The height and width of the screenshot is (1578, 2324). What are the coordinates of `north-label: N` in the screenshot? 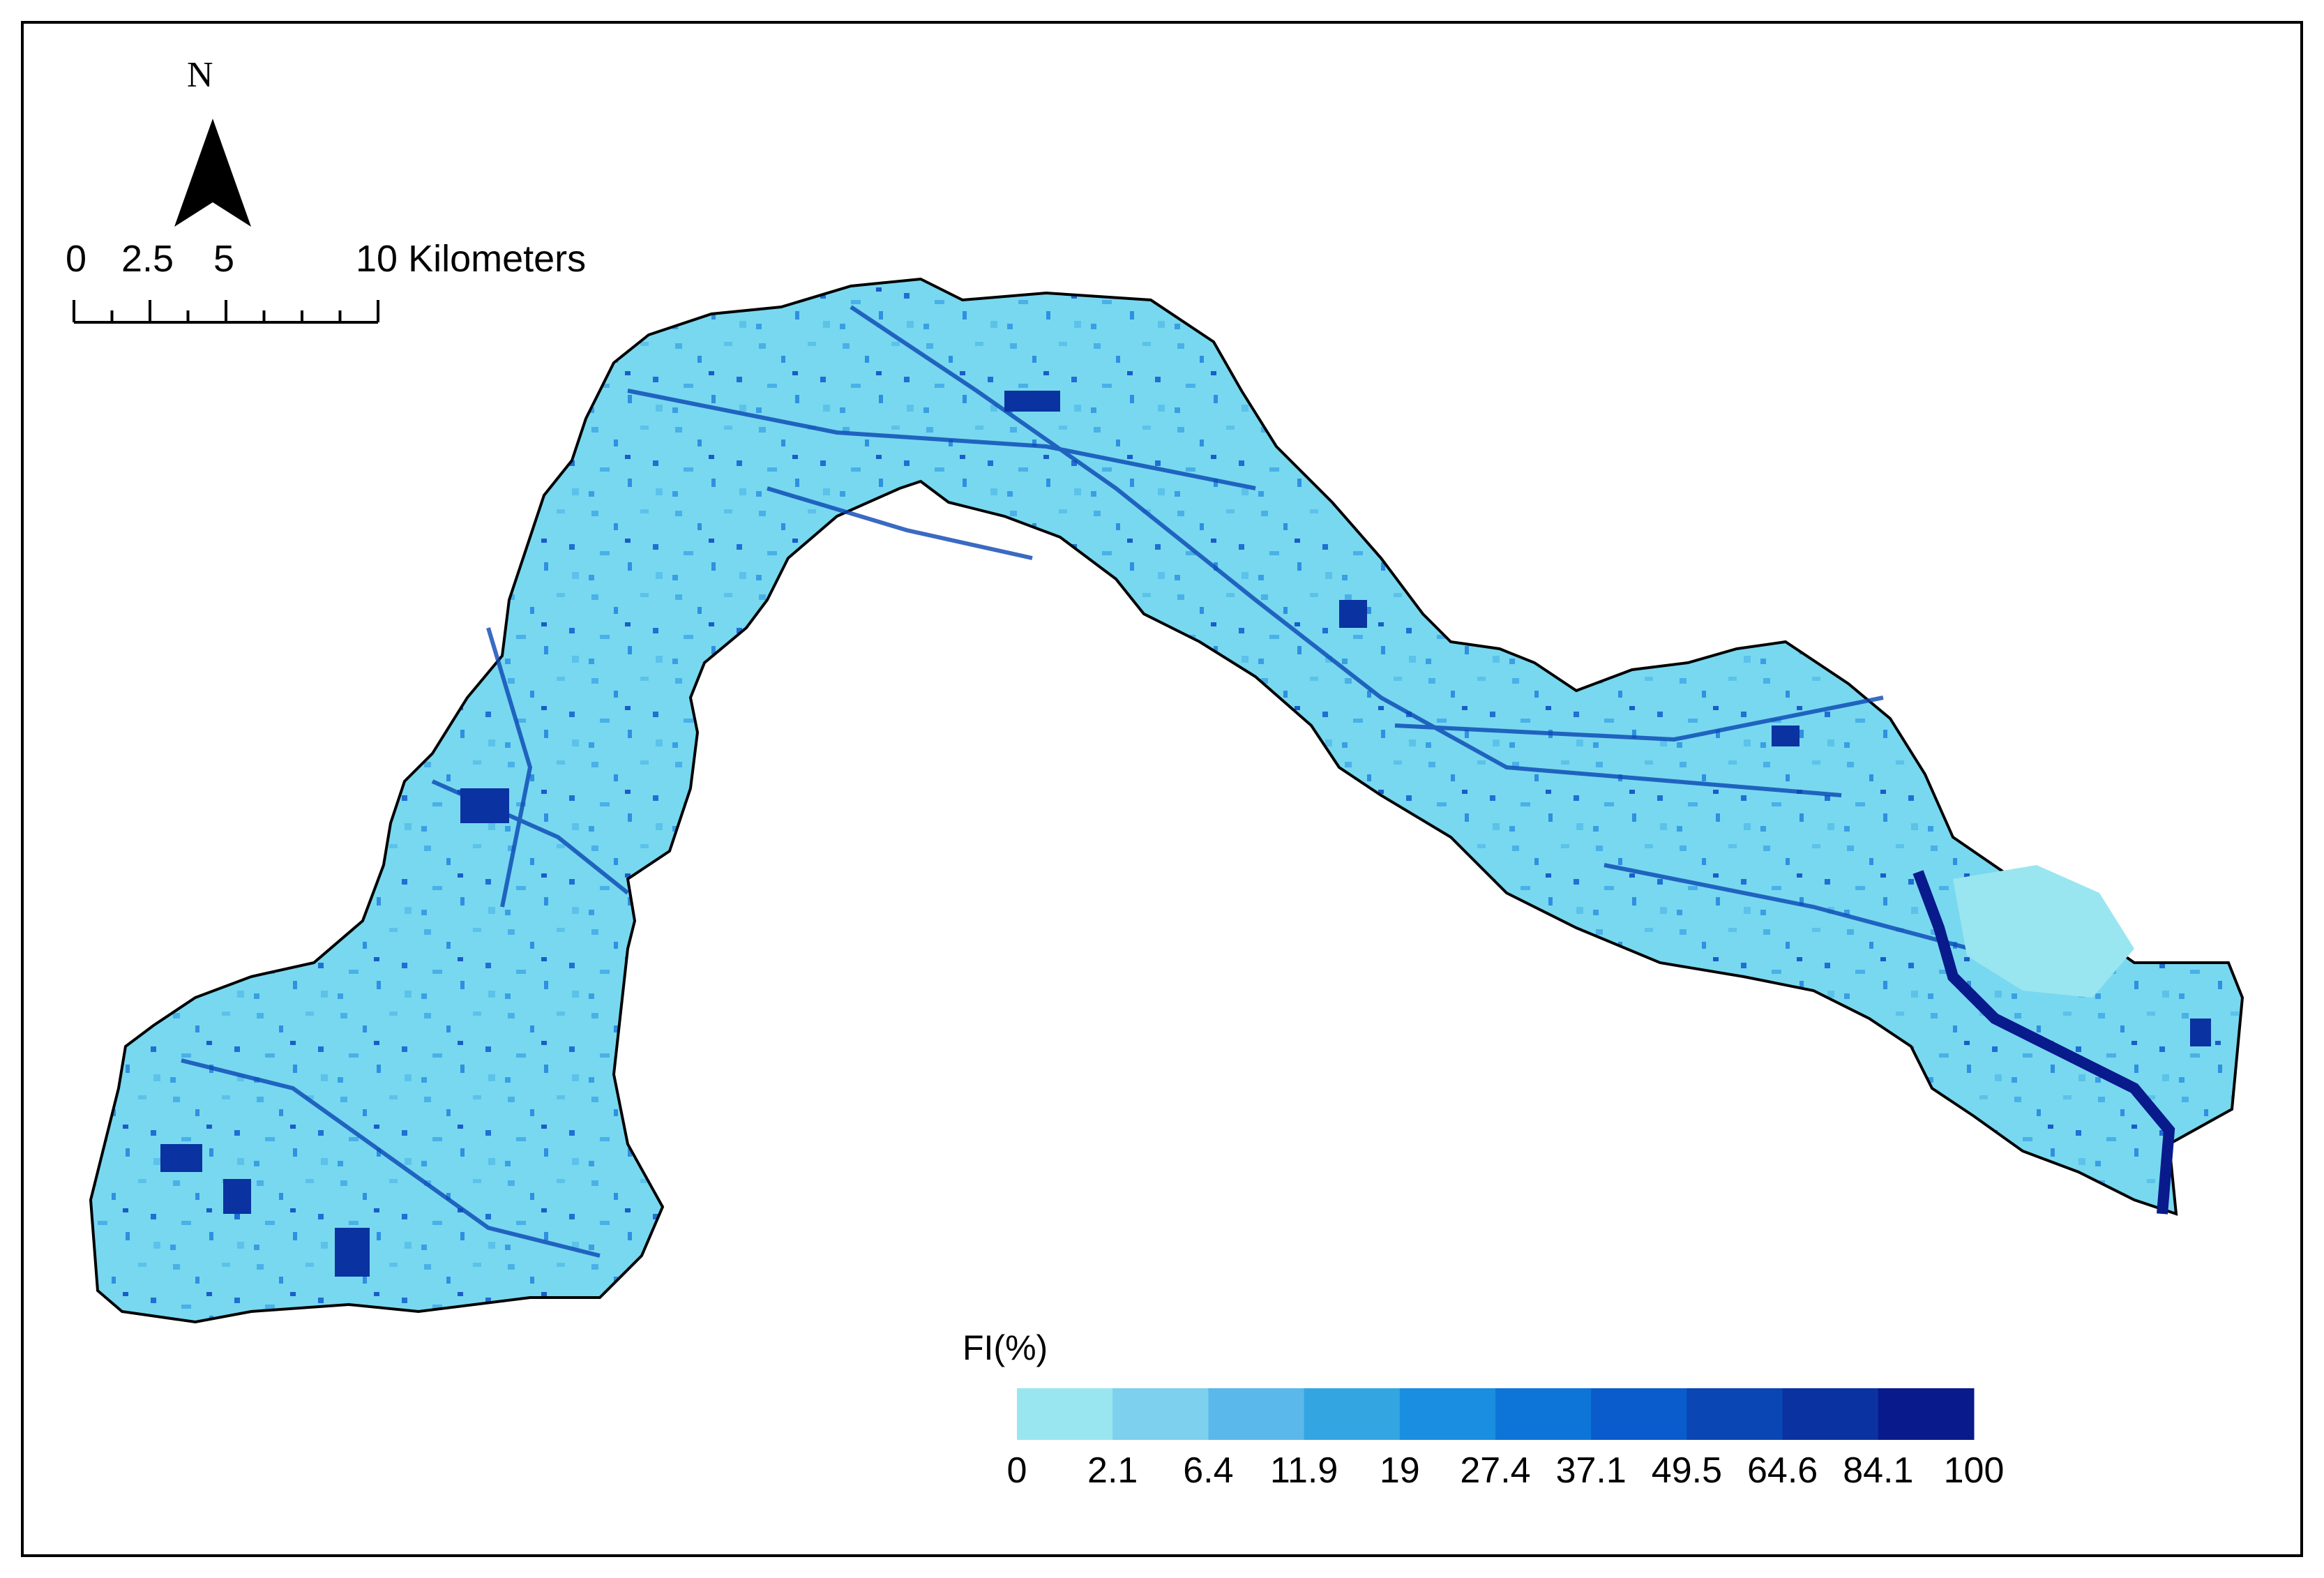 It's located at (200, 75).